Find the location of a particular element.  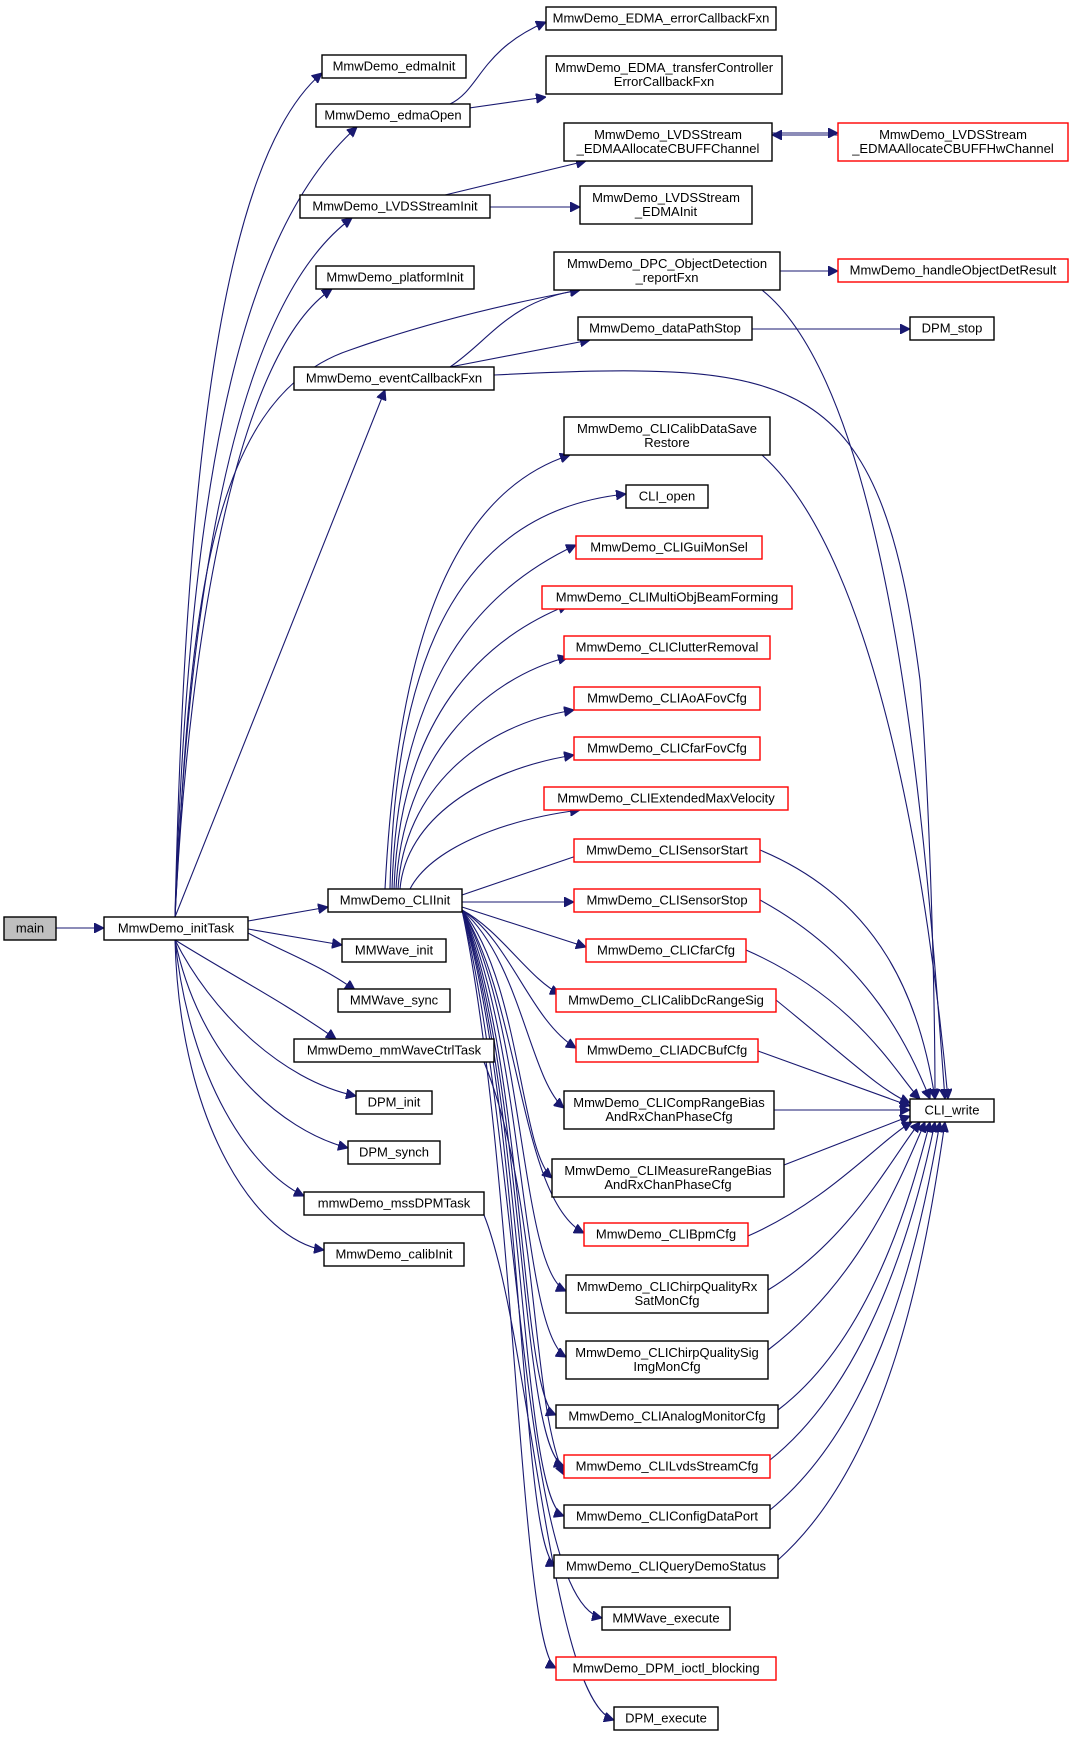

function-node-main: main is located at coordinates (30, 928).